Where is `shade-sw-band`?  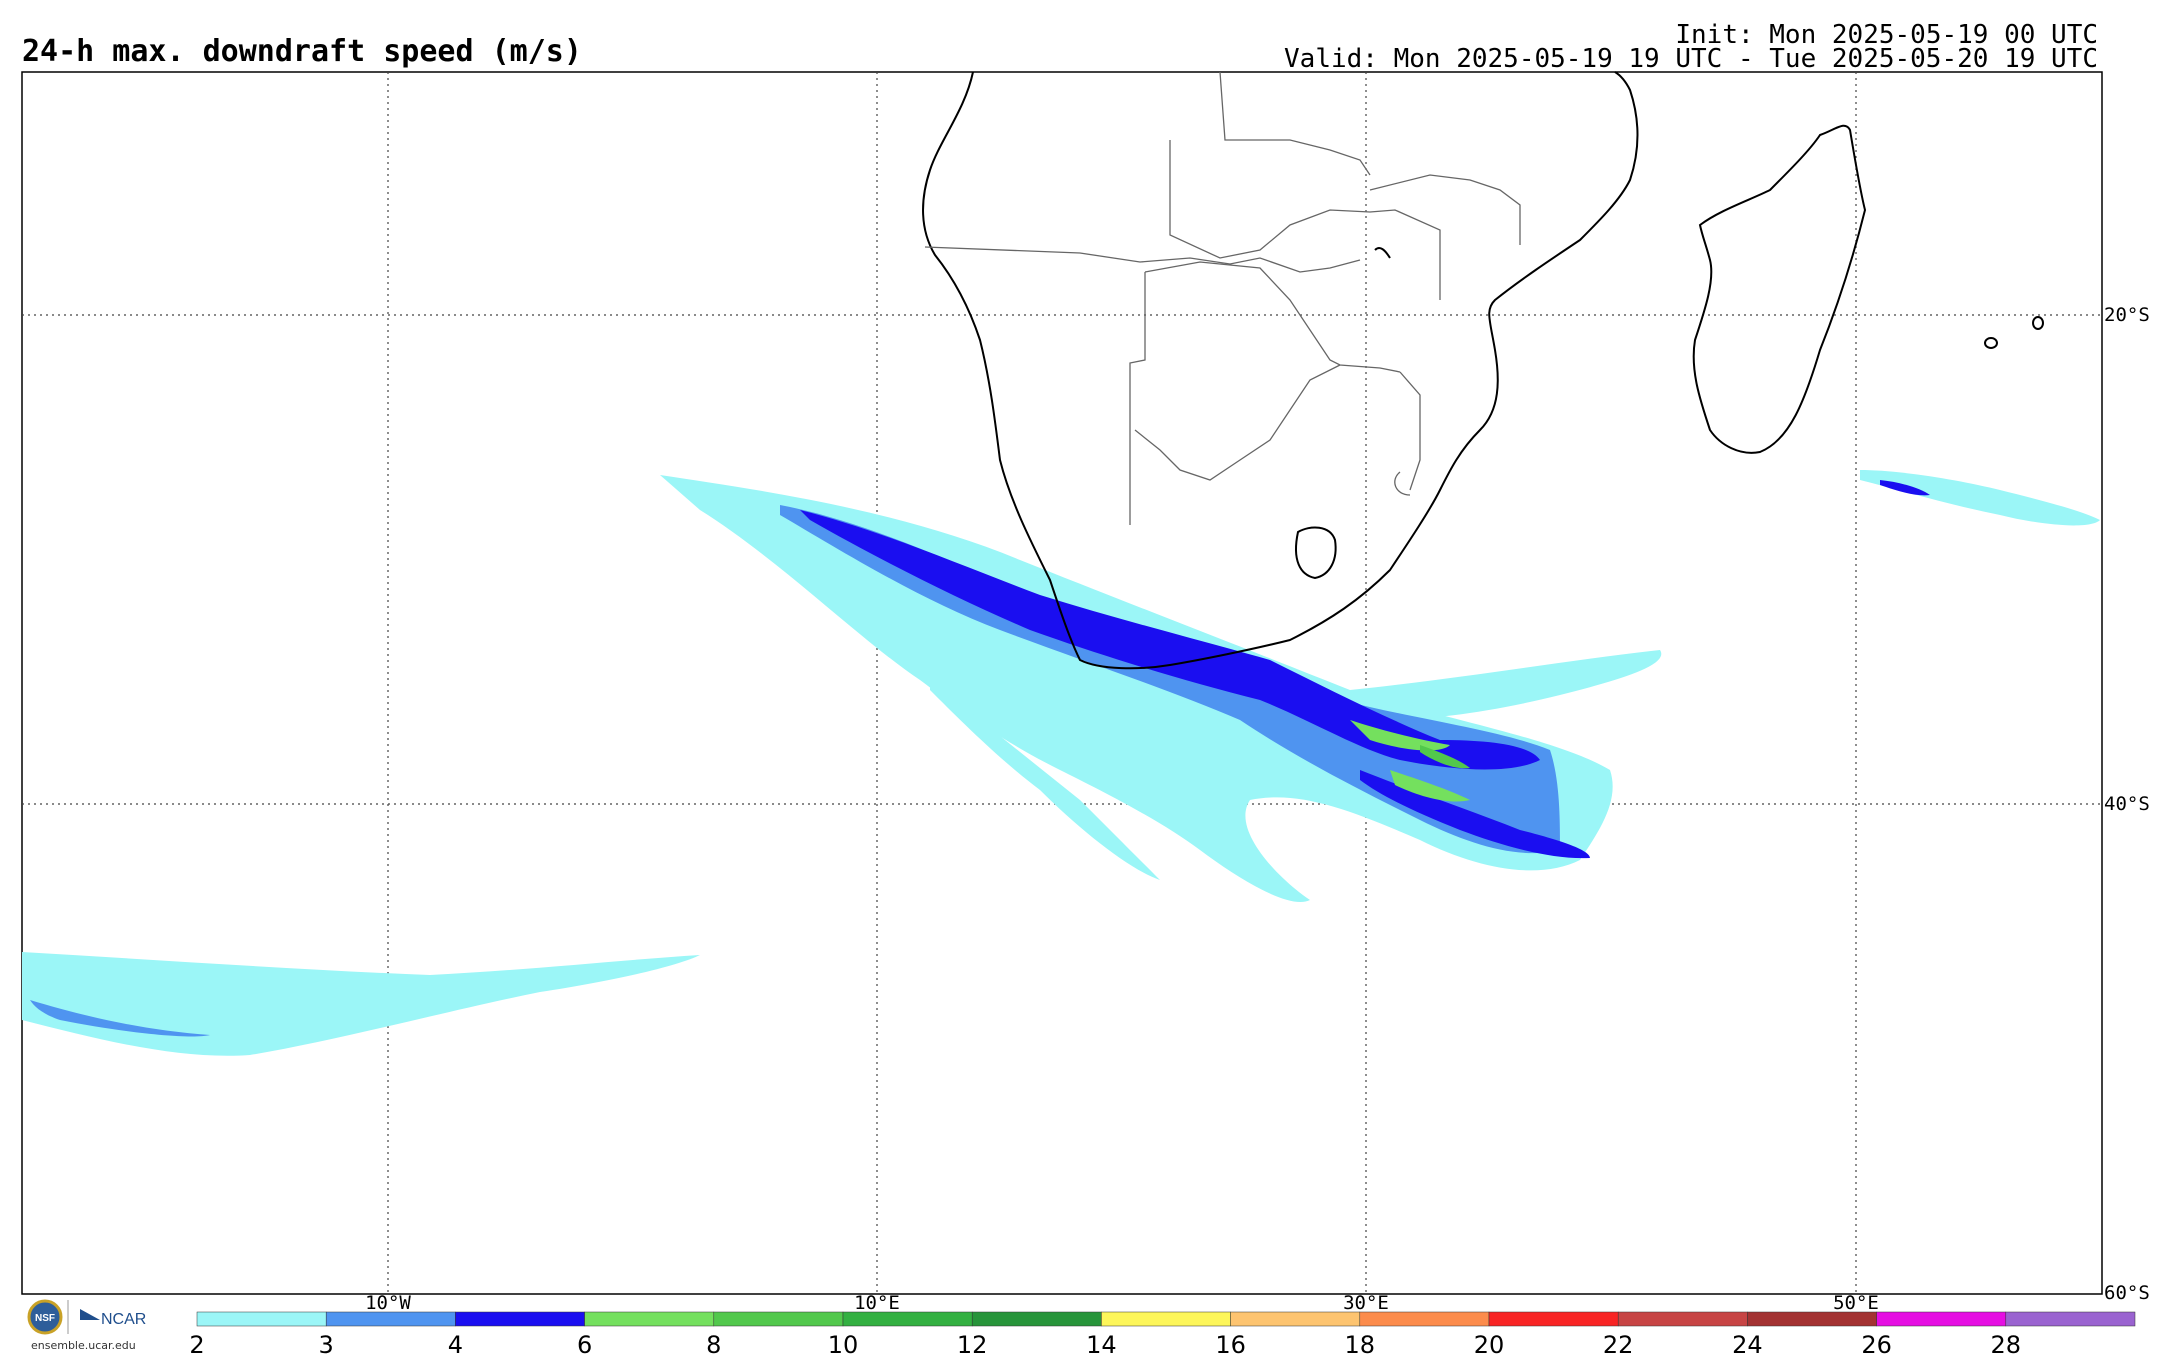 shade-sw-band is located at coordinates (361, 1004).